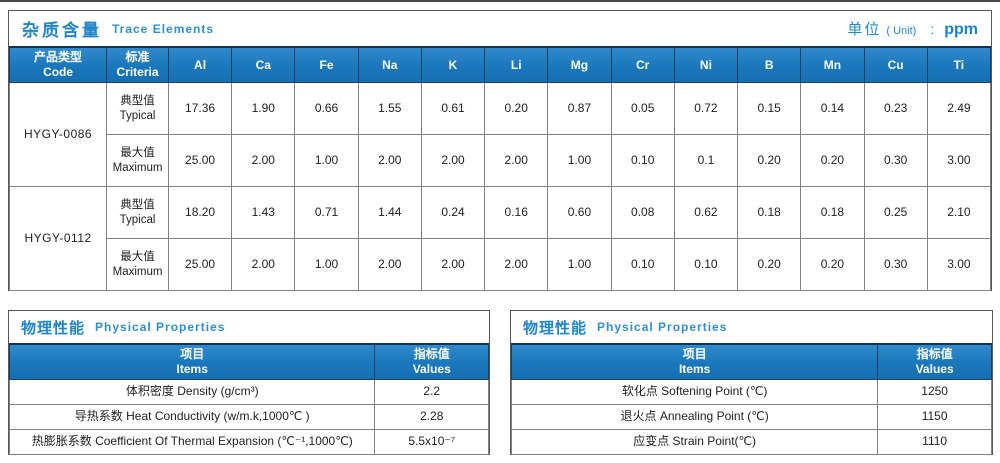  What do you see at coordinates (200, 64) in the screenshot?
I see `element-header-al: Al` at bounding box center [200, 64].